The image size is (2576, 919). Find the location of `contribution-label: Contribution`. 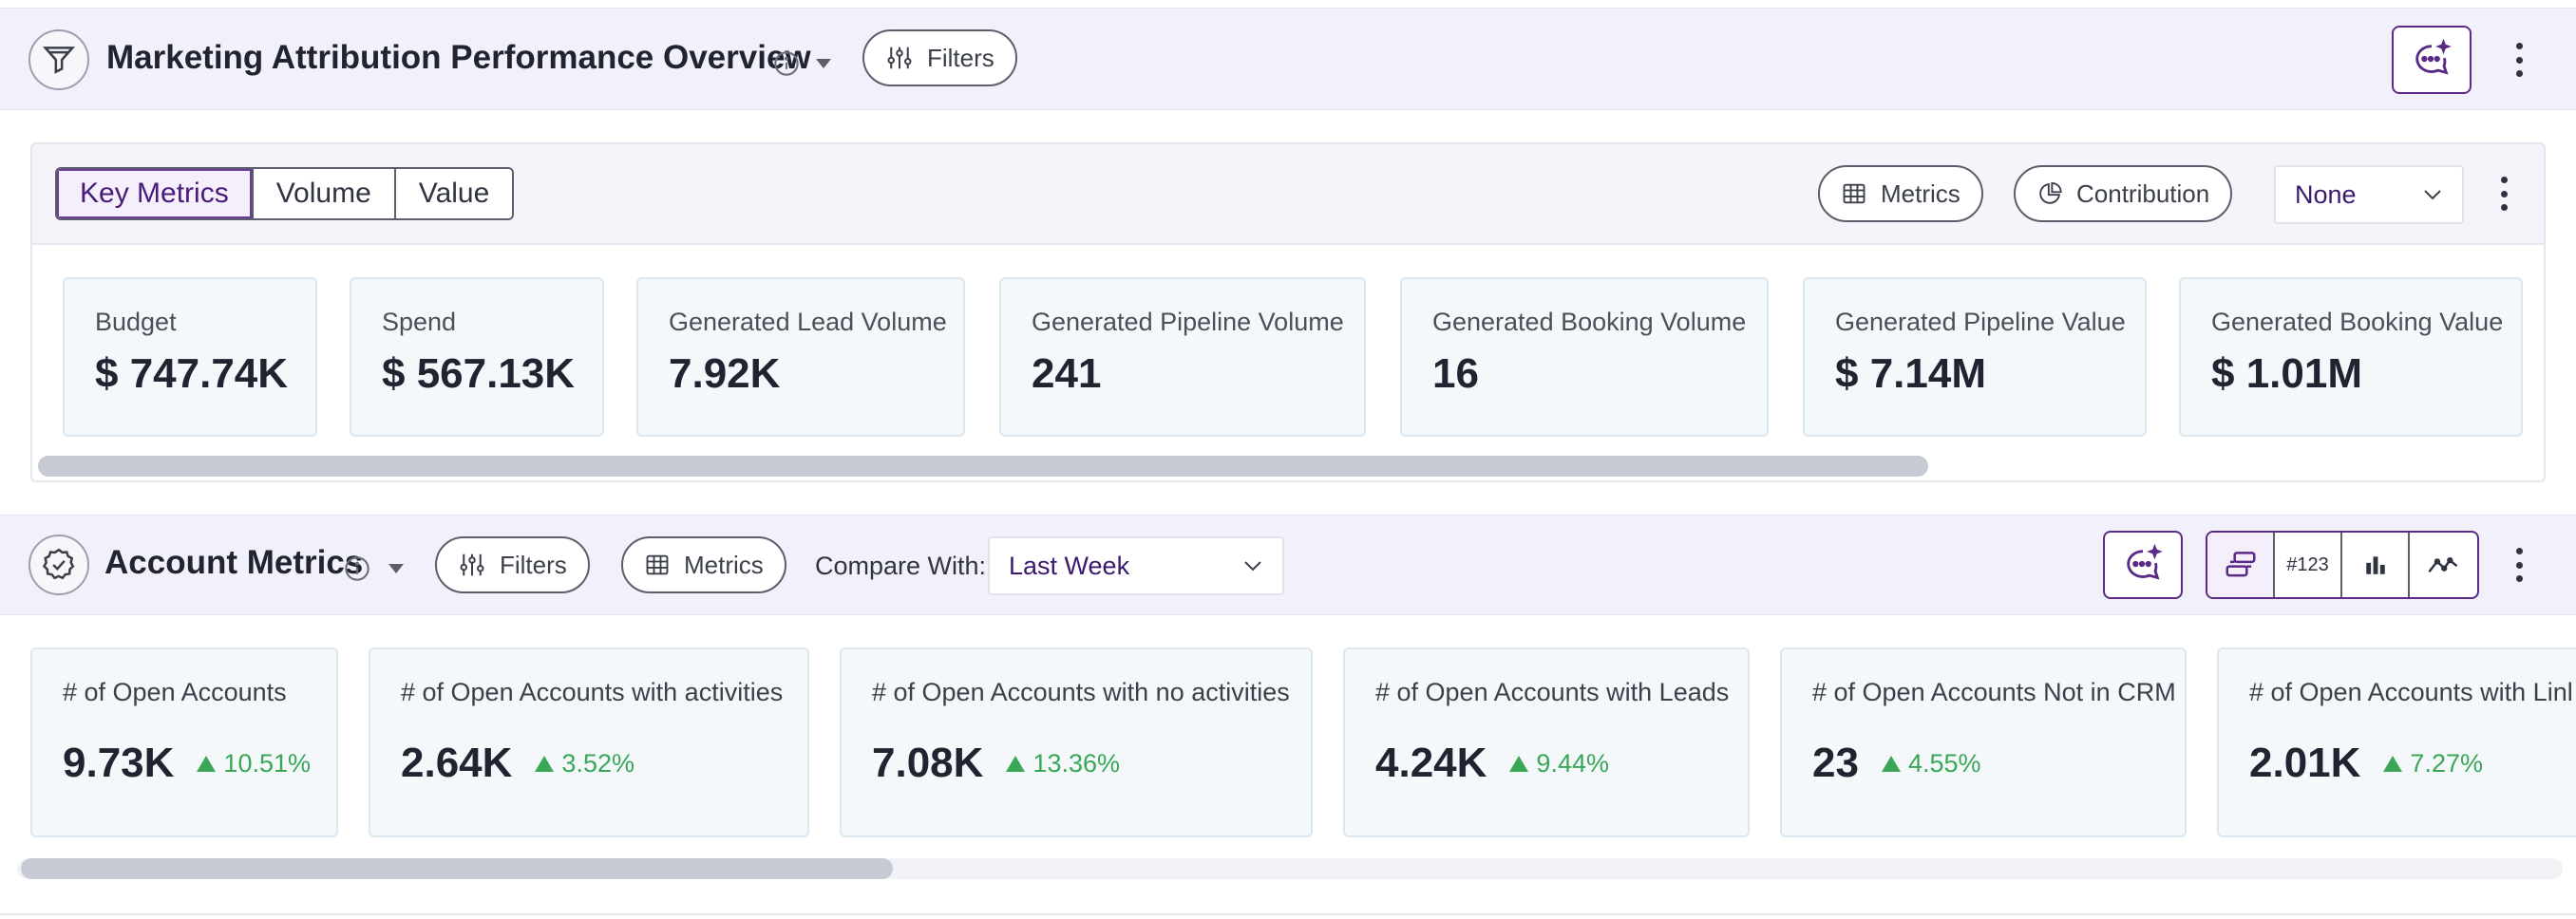

contribution-label: Contribution is located at coordinates (2143, 193).